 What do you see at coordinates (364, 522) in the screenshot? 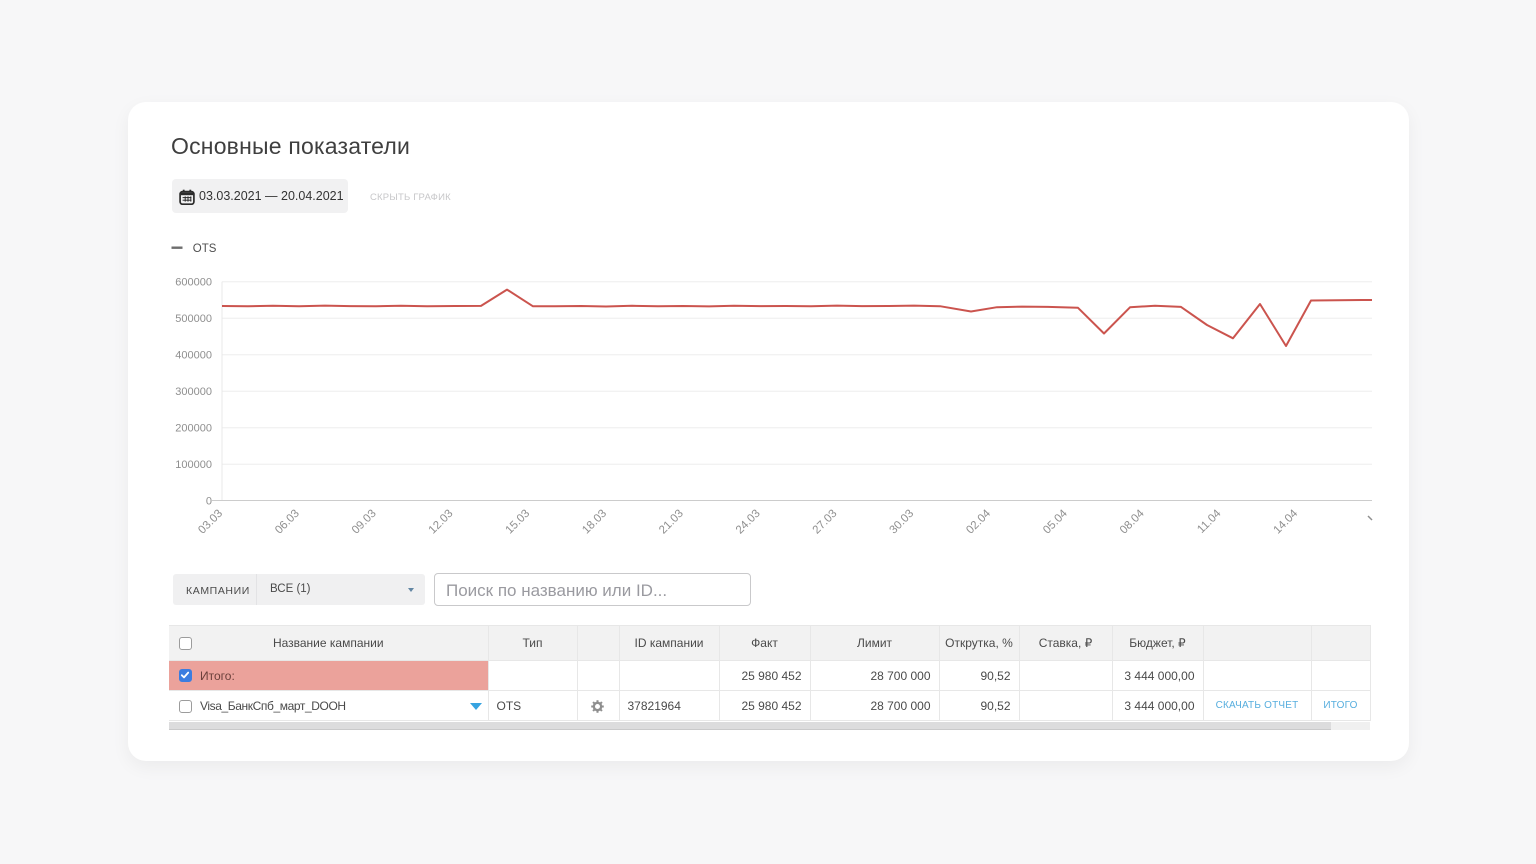
I see `svg-text: 09.03` at bounding box center [364, 522].